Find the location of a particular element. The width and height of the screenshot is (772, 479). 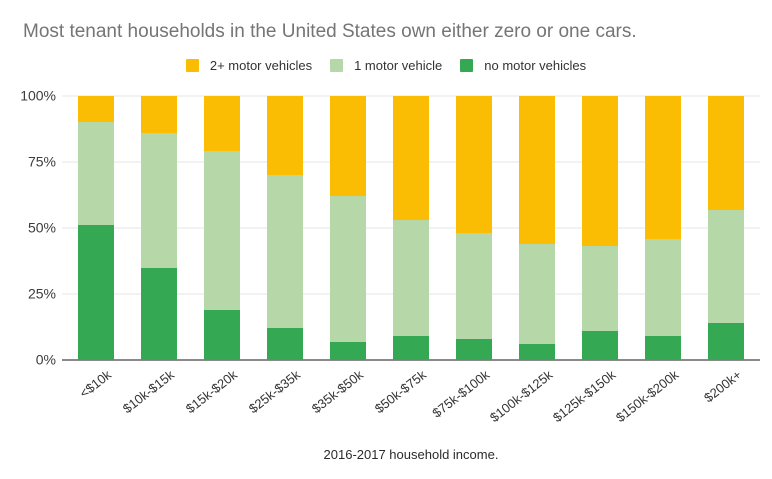

y-tick-label: 25% is located at coordinates (41, 293).